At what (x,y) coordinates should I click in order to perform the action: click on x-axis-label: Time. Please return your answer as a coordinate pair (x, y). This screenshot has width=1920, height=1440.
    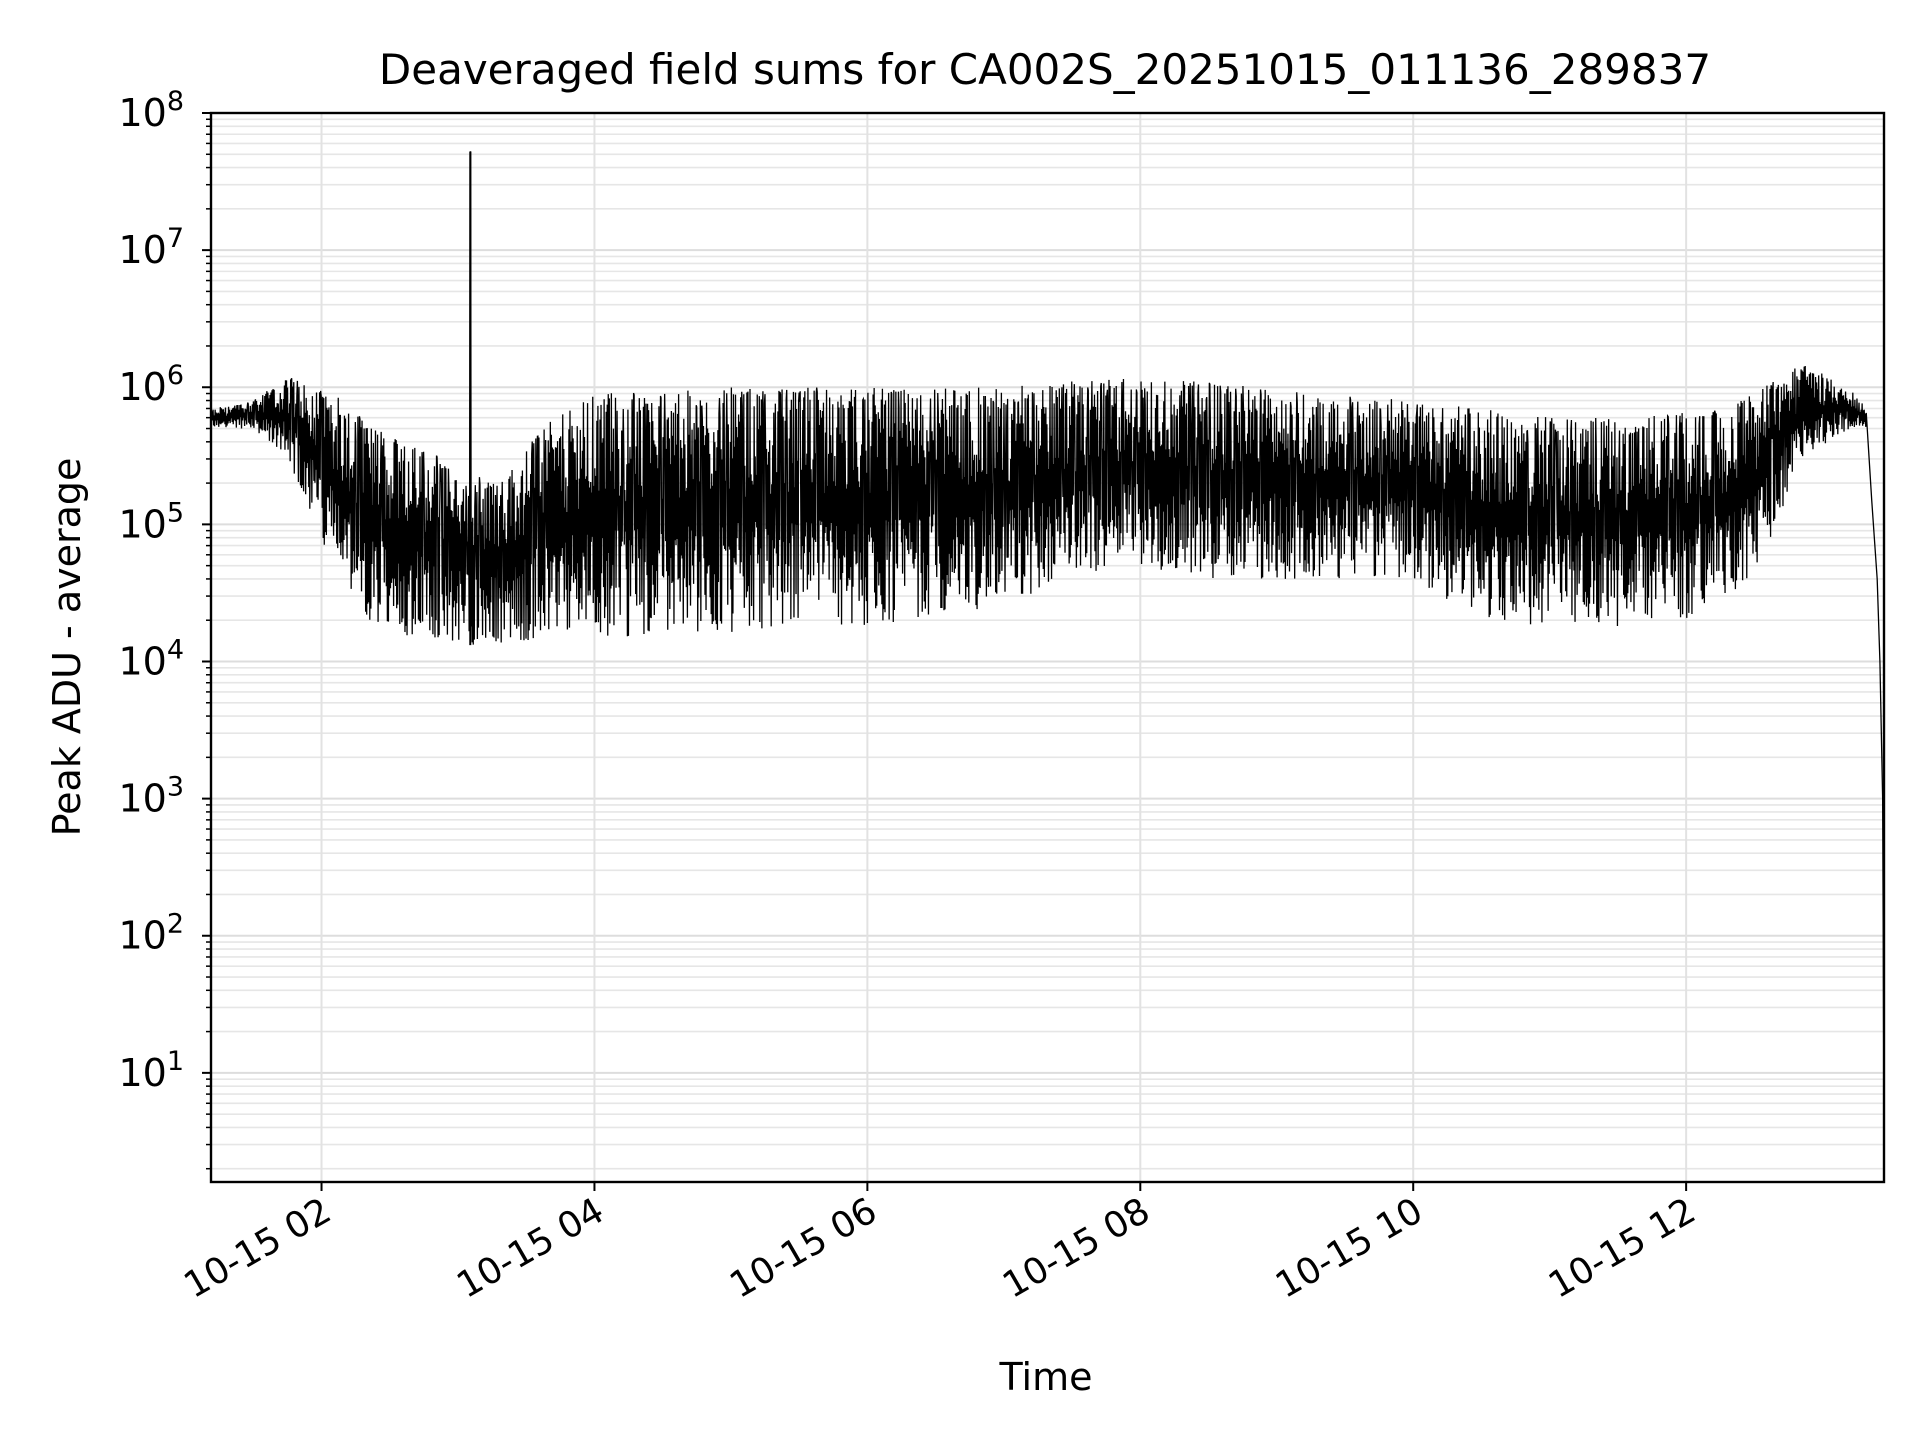
    Looking at the image, I should click on (1046, 1377).